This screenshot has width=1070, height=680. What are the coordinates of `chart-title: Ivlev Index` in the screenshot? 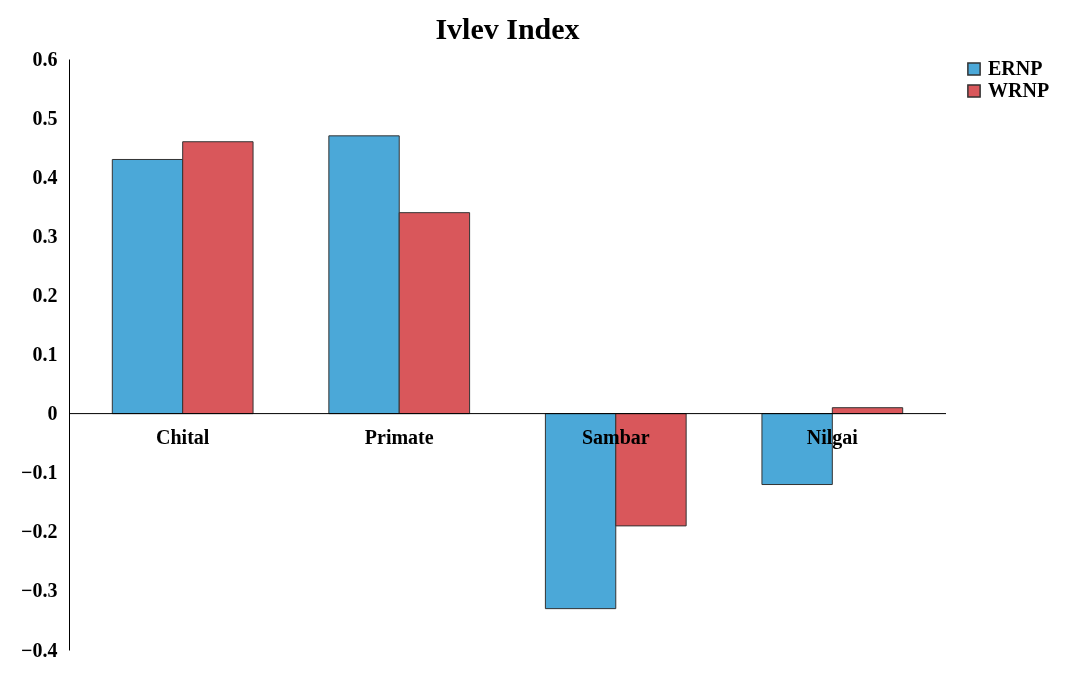 It's located at (507, 28).